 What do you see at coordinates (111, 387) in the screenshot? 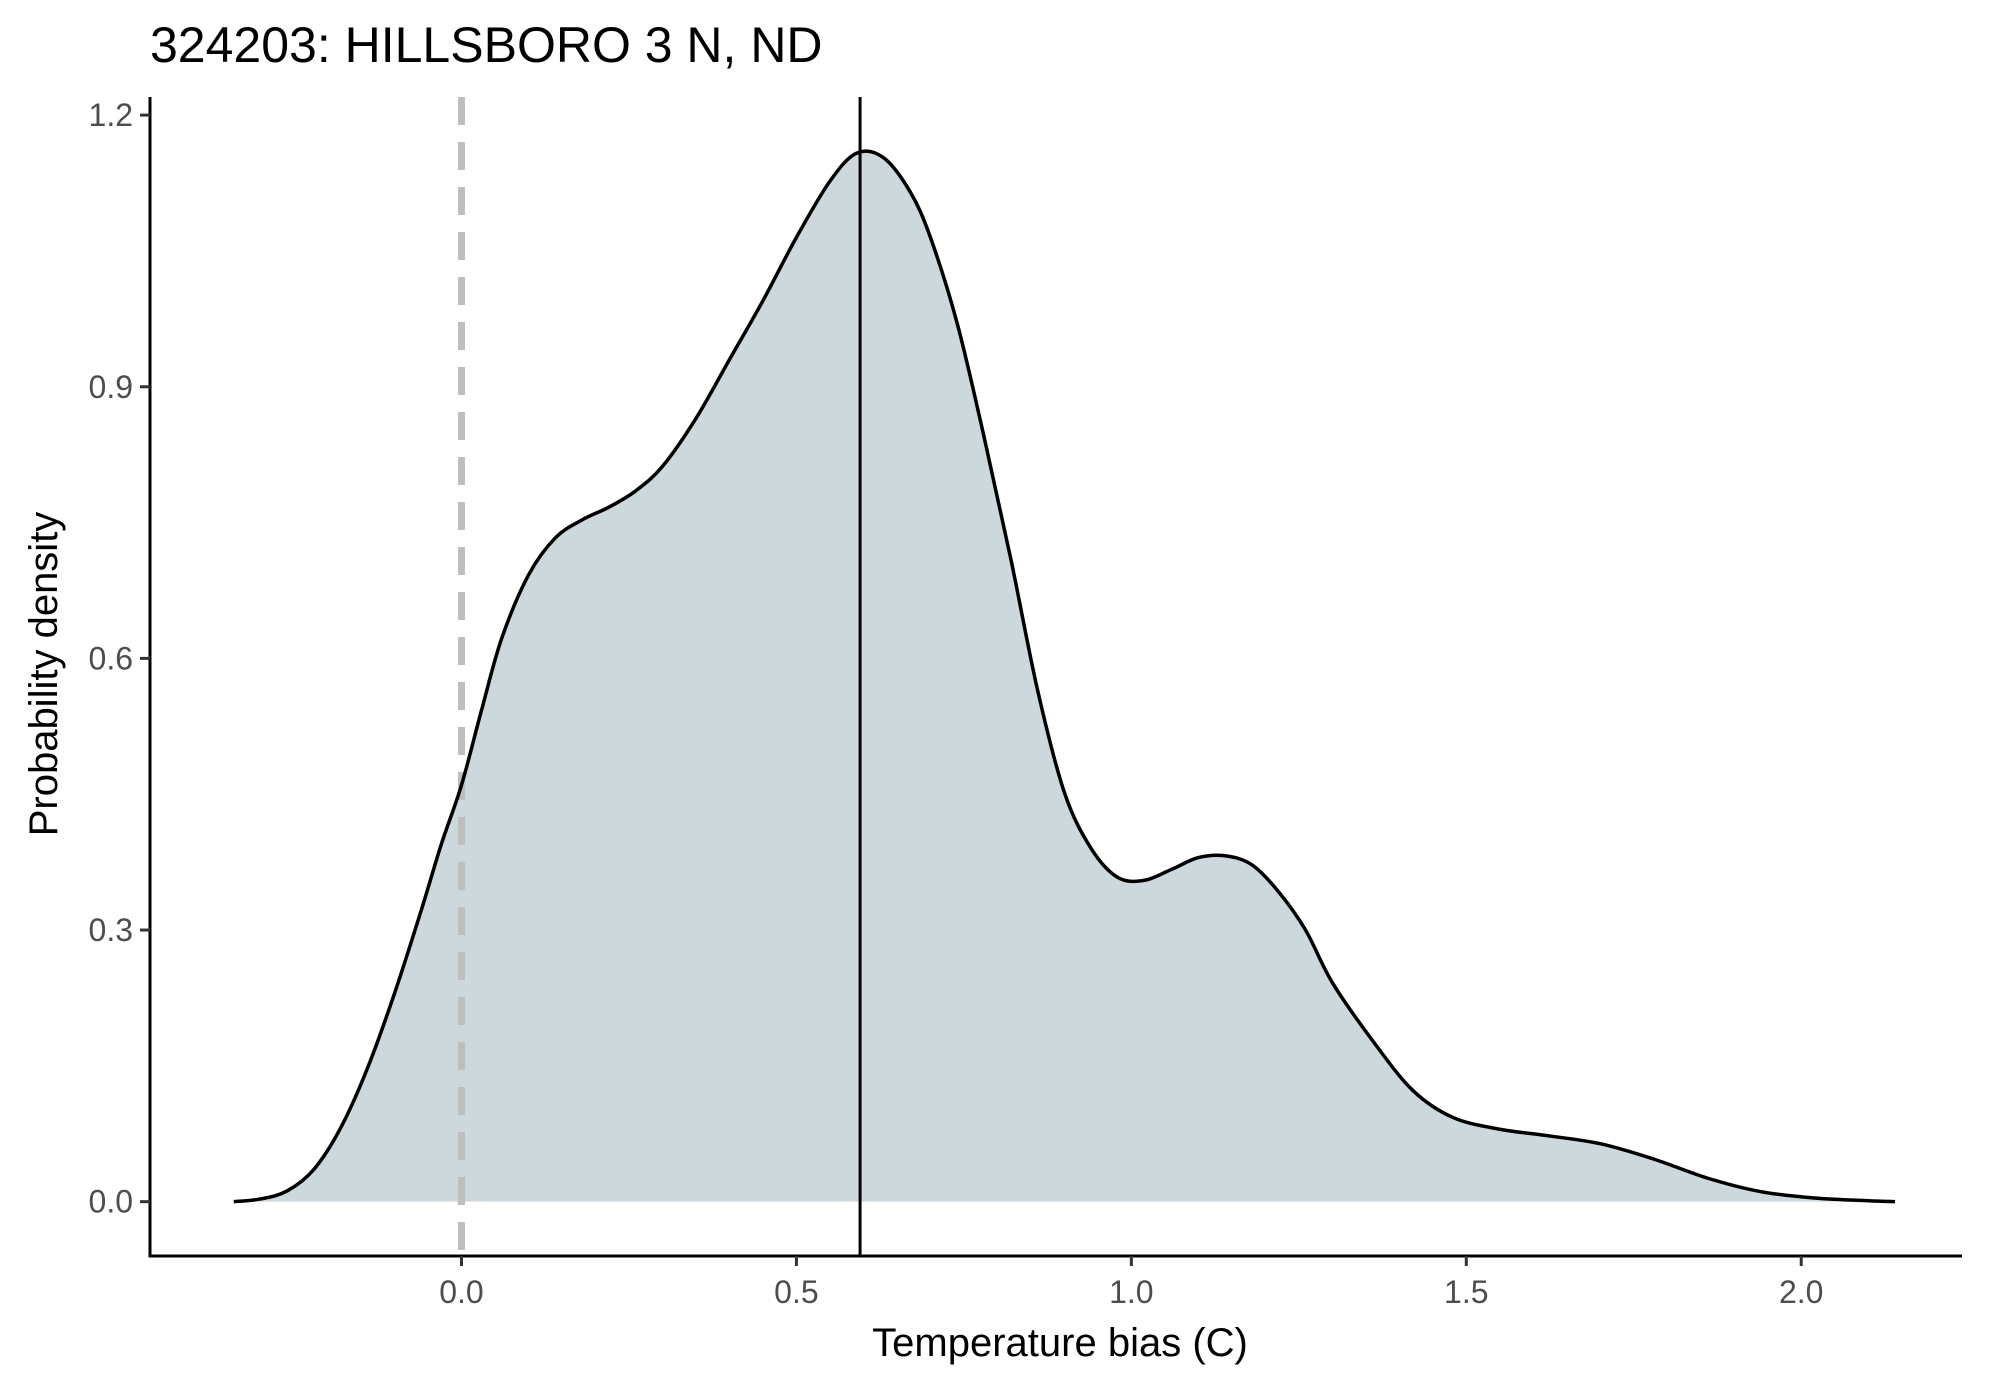
I see `y-tick-label: 0.9` at bounding box center [111, 387].